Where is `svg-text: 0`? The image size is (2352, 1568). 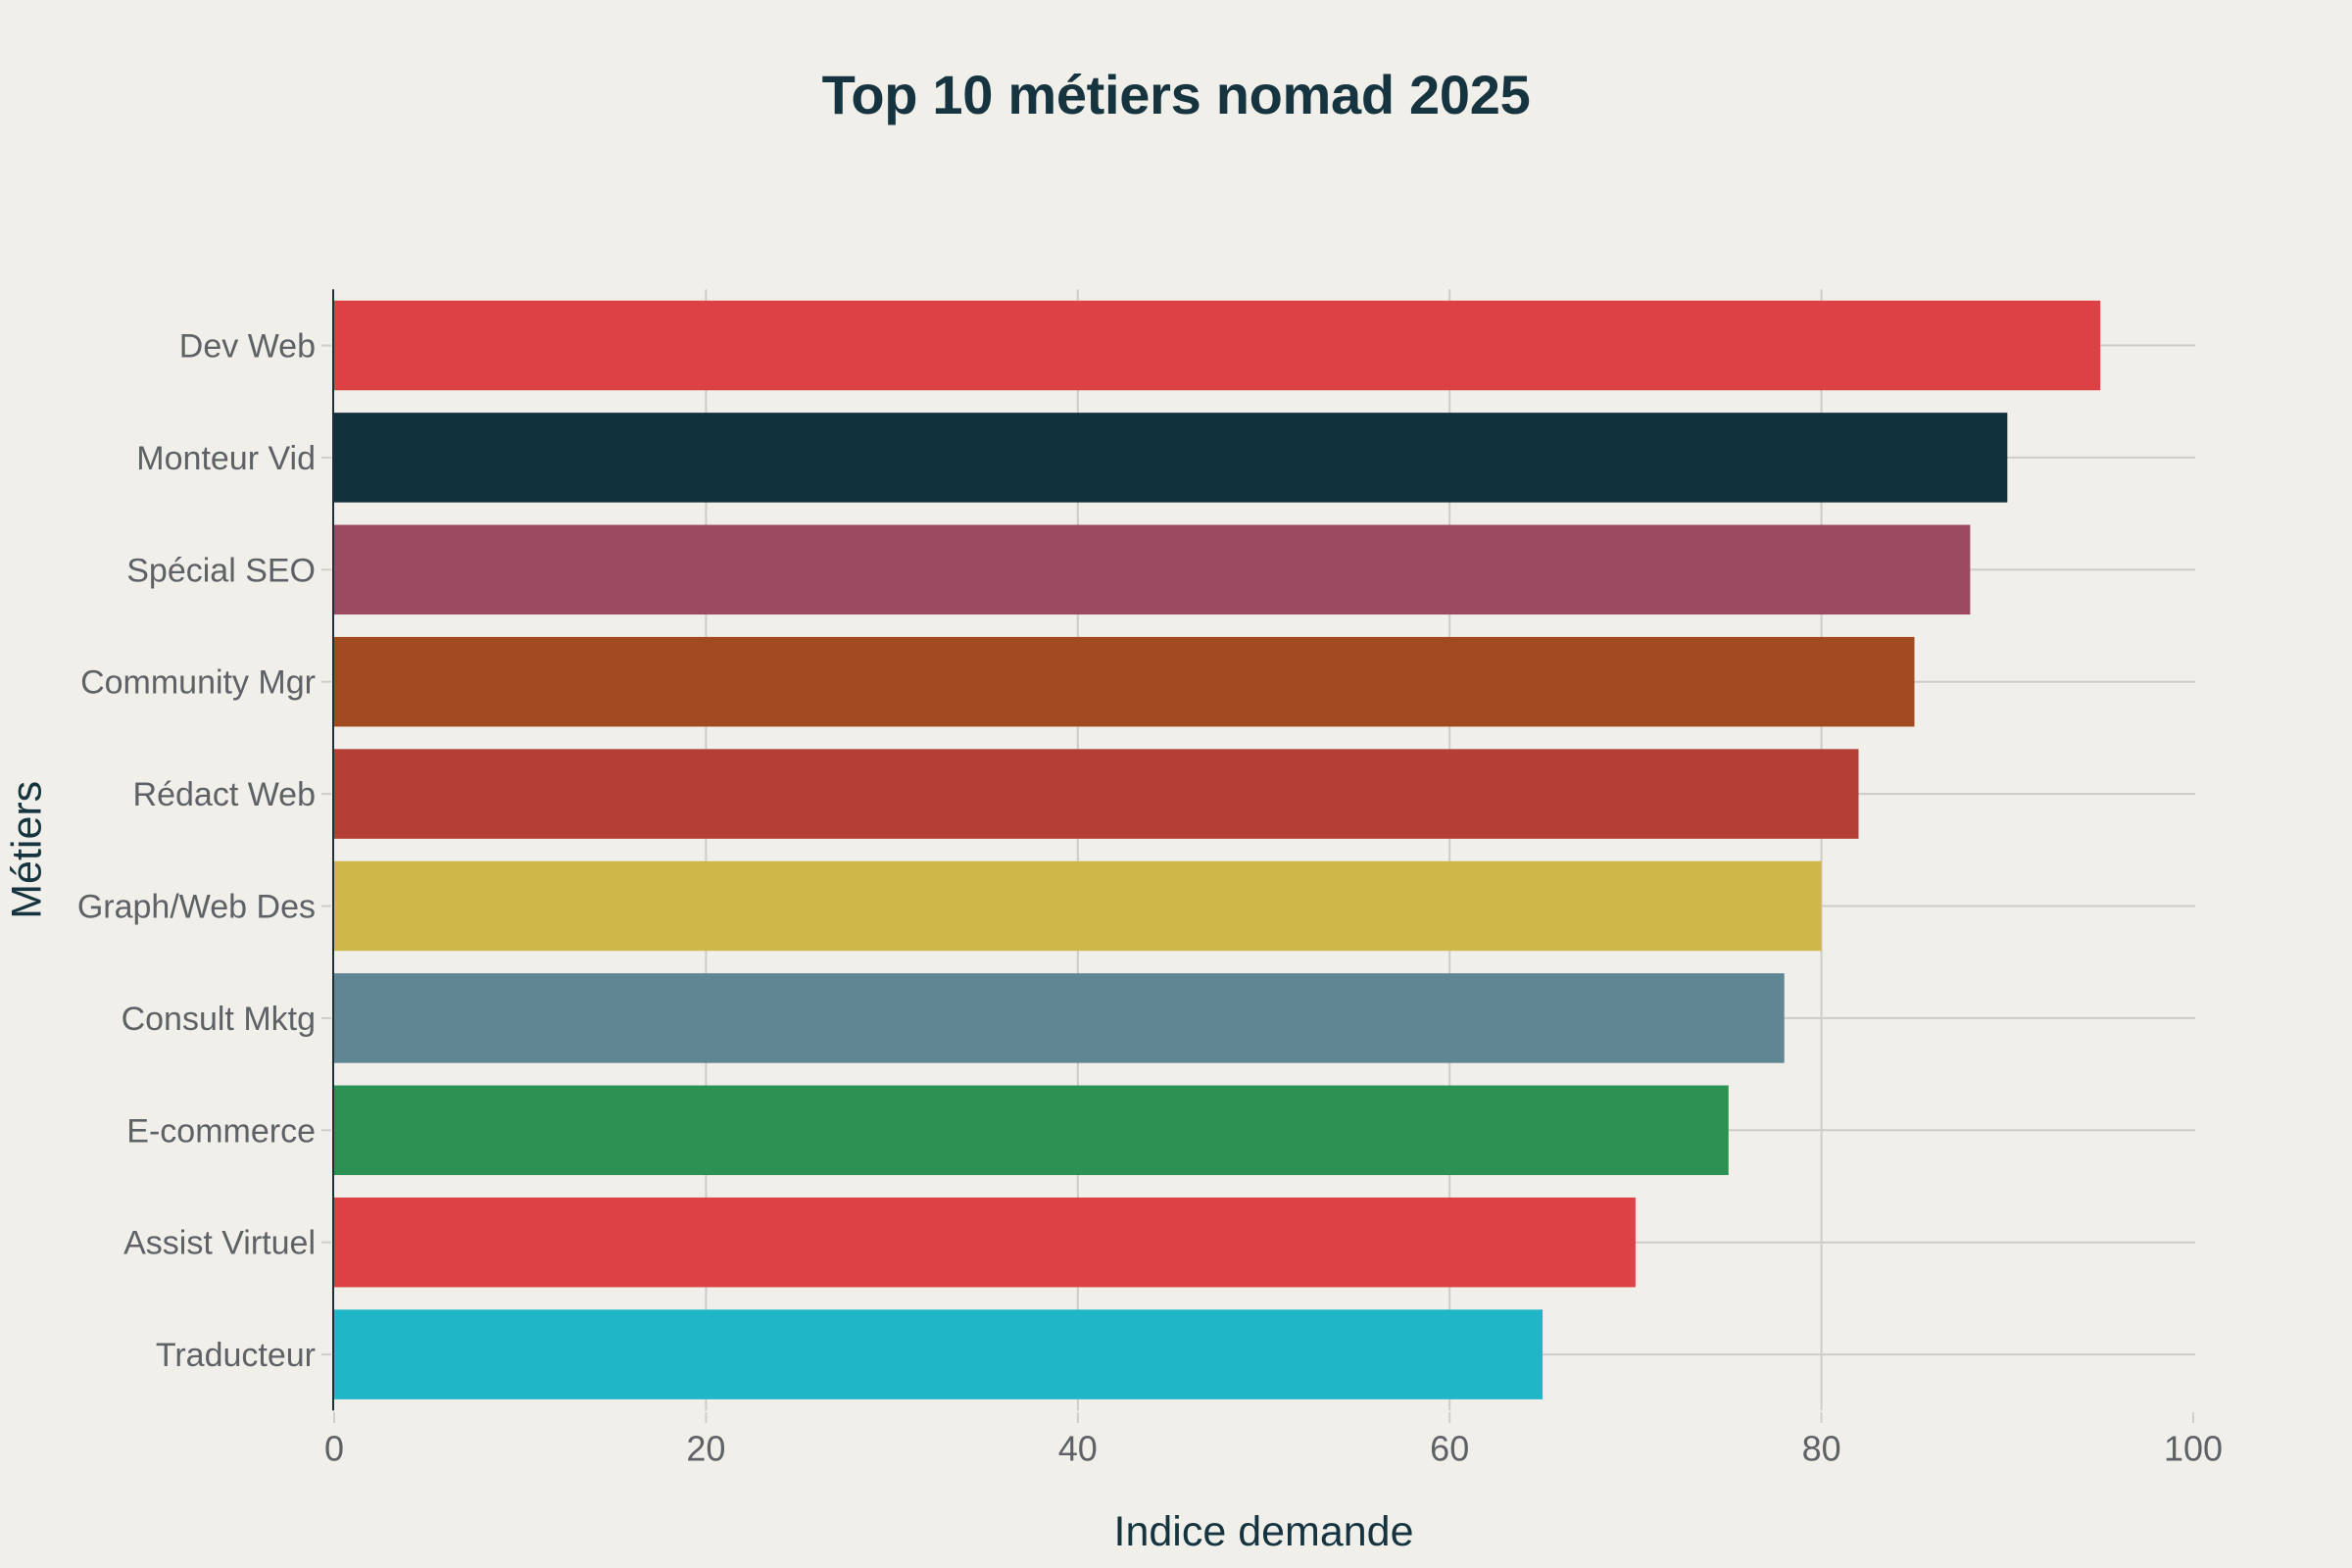 svg-text: 0 is located at coordinates (334, 1449).